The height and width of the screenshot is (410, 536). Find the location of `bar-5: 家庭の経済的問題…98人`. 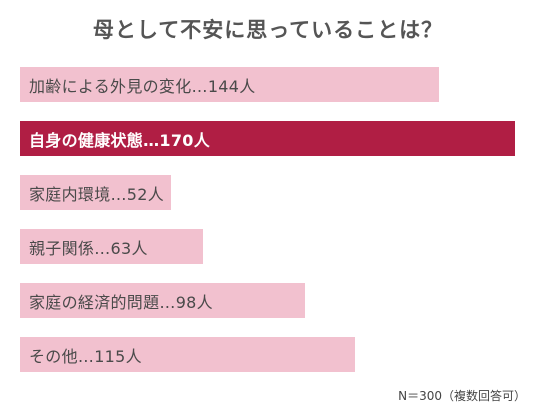

bar-5: 家庭の経済的問題…98人 is located at coordinates (162, 300).